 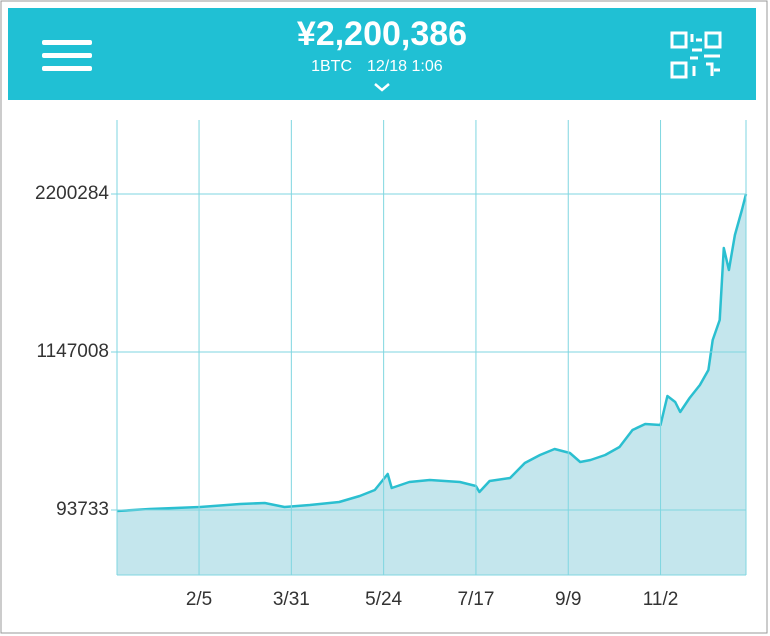 What do you see at coordinates (199, 599) in the screenshot?
I see `x-tick-label: 2/5` at bounding box center [199, 599].